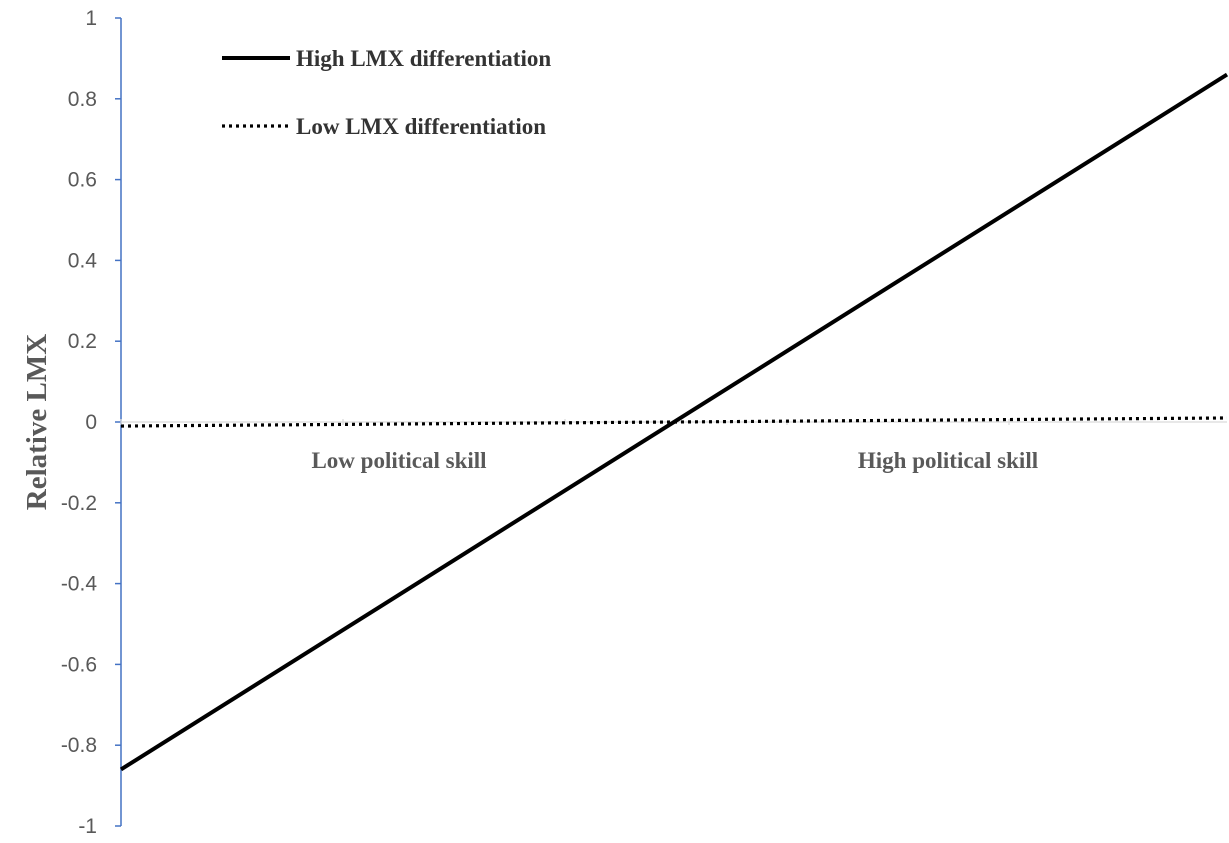  Describe the element at coordinates (87, 826) in the screenshot. I see `y-tick-label: -1` at that location.